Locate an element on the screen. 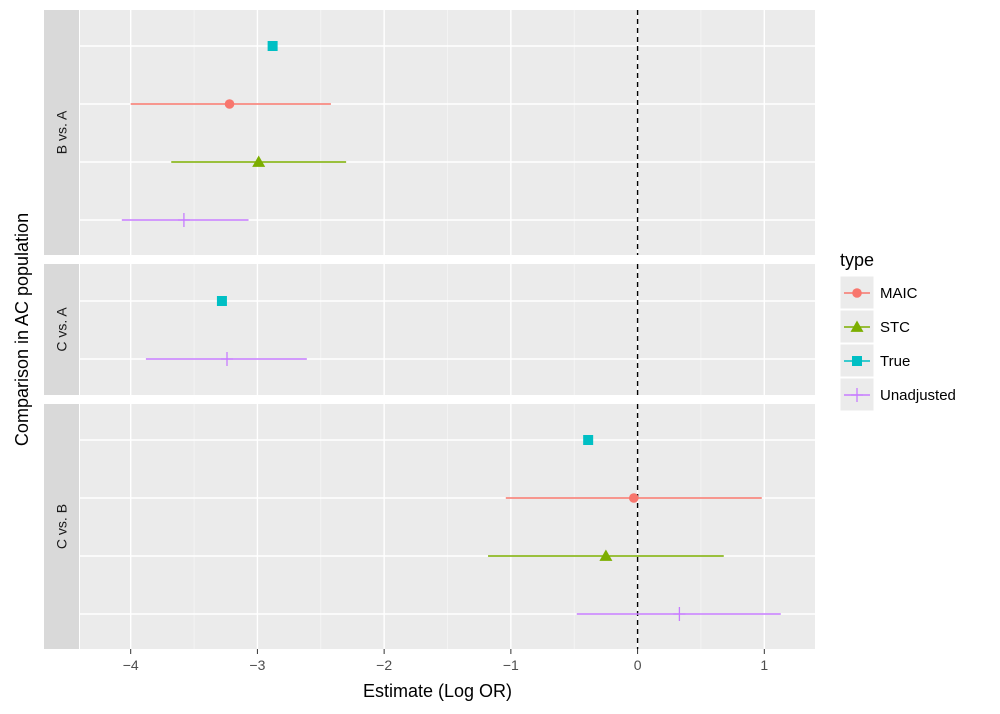  legend-label: Unadjusted is located at coordinates (918, 395).